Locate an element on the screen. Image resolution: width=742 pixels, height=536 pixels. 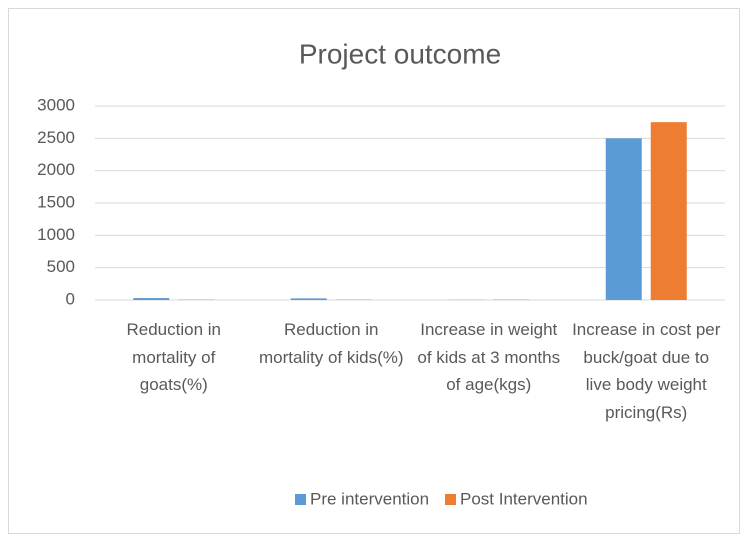
legend-label: Pre intervention is located at coordinates (369, 498).